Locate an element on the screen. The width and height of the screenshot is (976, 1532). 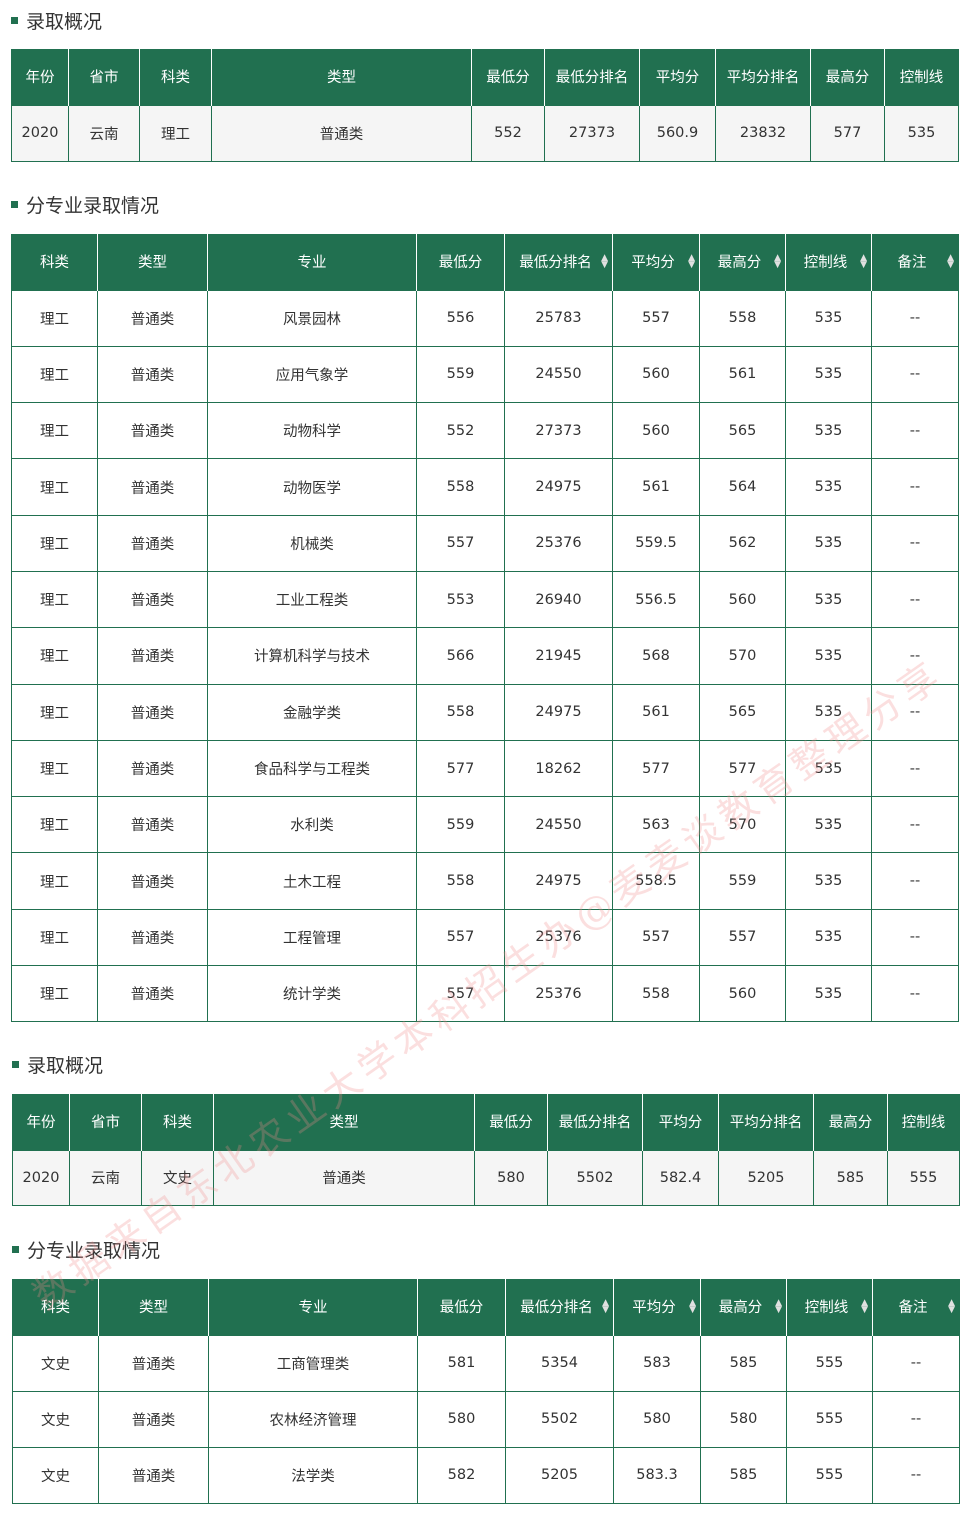
table-cell: 561 is located at coordinates (742, 374).